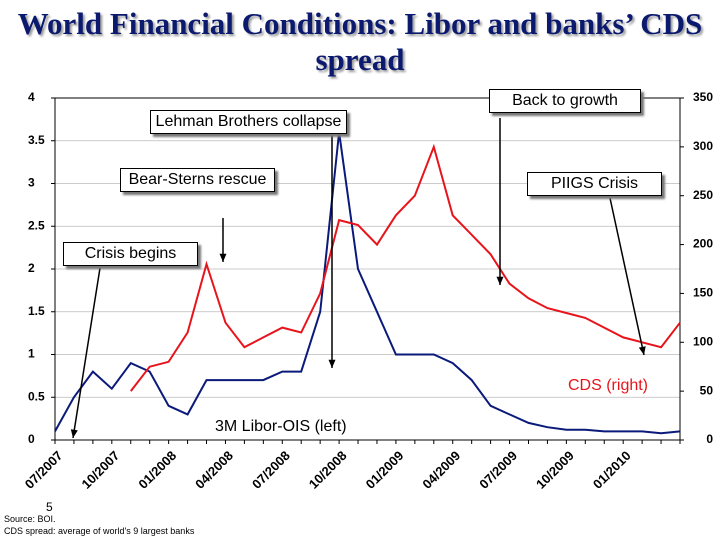 The height and width of the screenshot is (540, 720). What do you see at coordinates (328, 470) in the screenshot?
I see `x-tick-label: 10/2008` at bounding box center [328, 470].